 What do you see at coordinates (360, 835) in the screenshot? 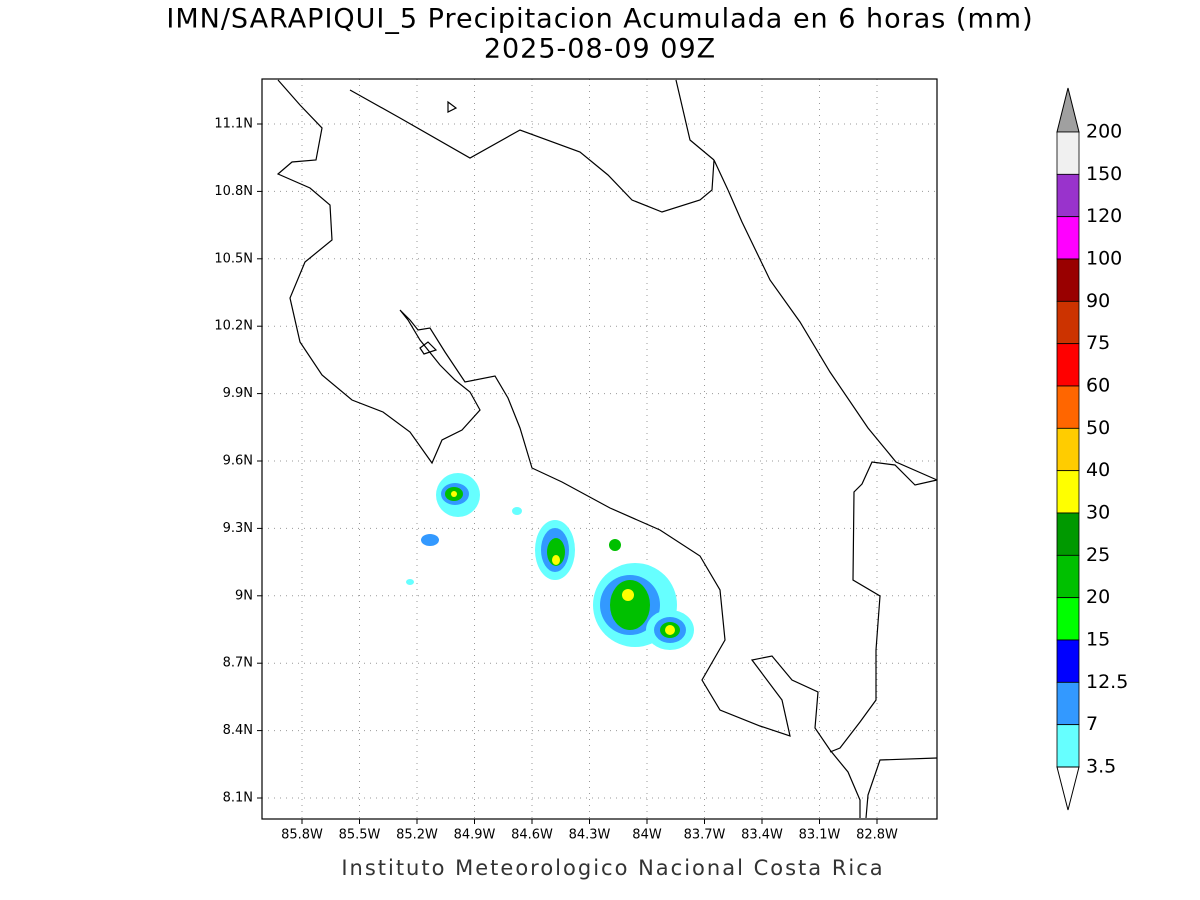
I see `lon-label: 85.5W` at bounding box center [360, 835].